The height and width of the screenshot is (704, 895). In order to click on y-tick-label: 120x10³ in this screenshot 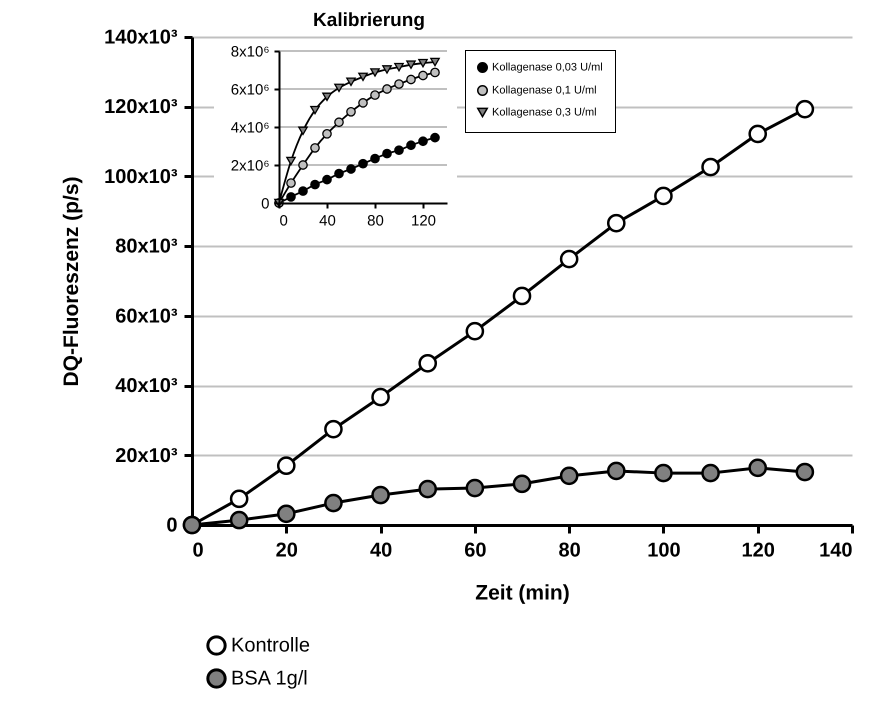, I will do `click(141, 107)`.